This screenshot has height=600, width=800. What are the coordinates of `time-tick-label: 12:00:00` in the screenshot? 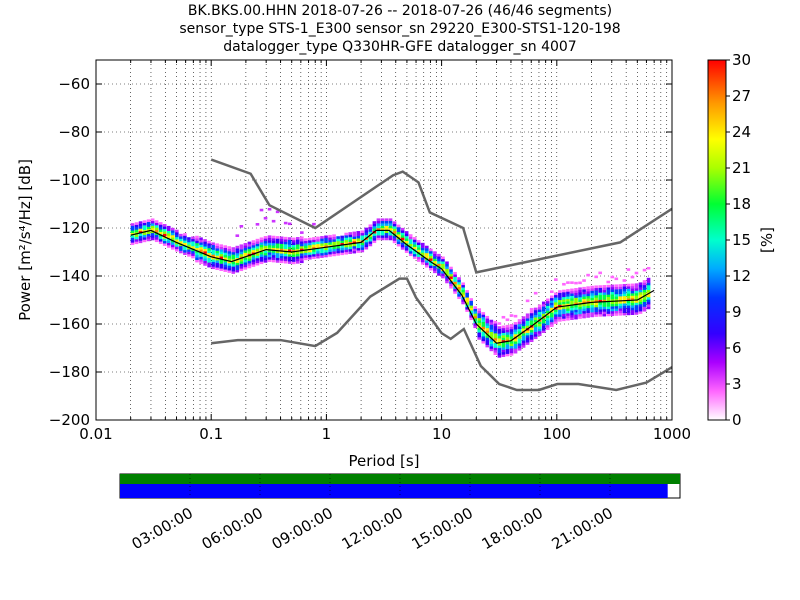 It's located at (372, 528).